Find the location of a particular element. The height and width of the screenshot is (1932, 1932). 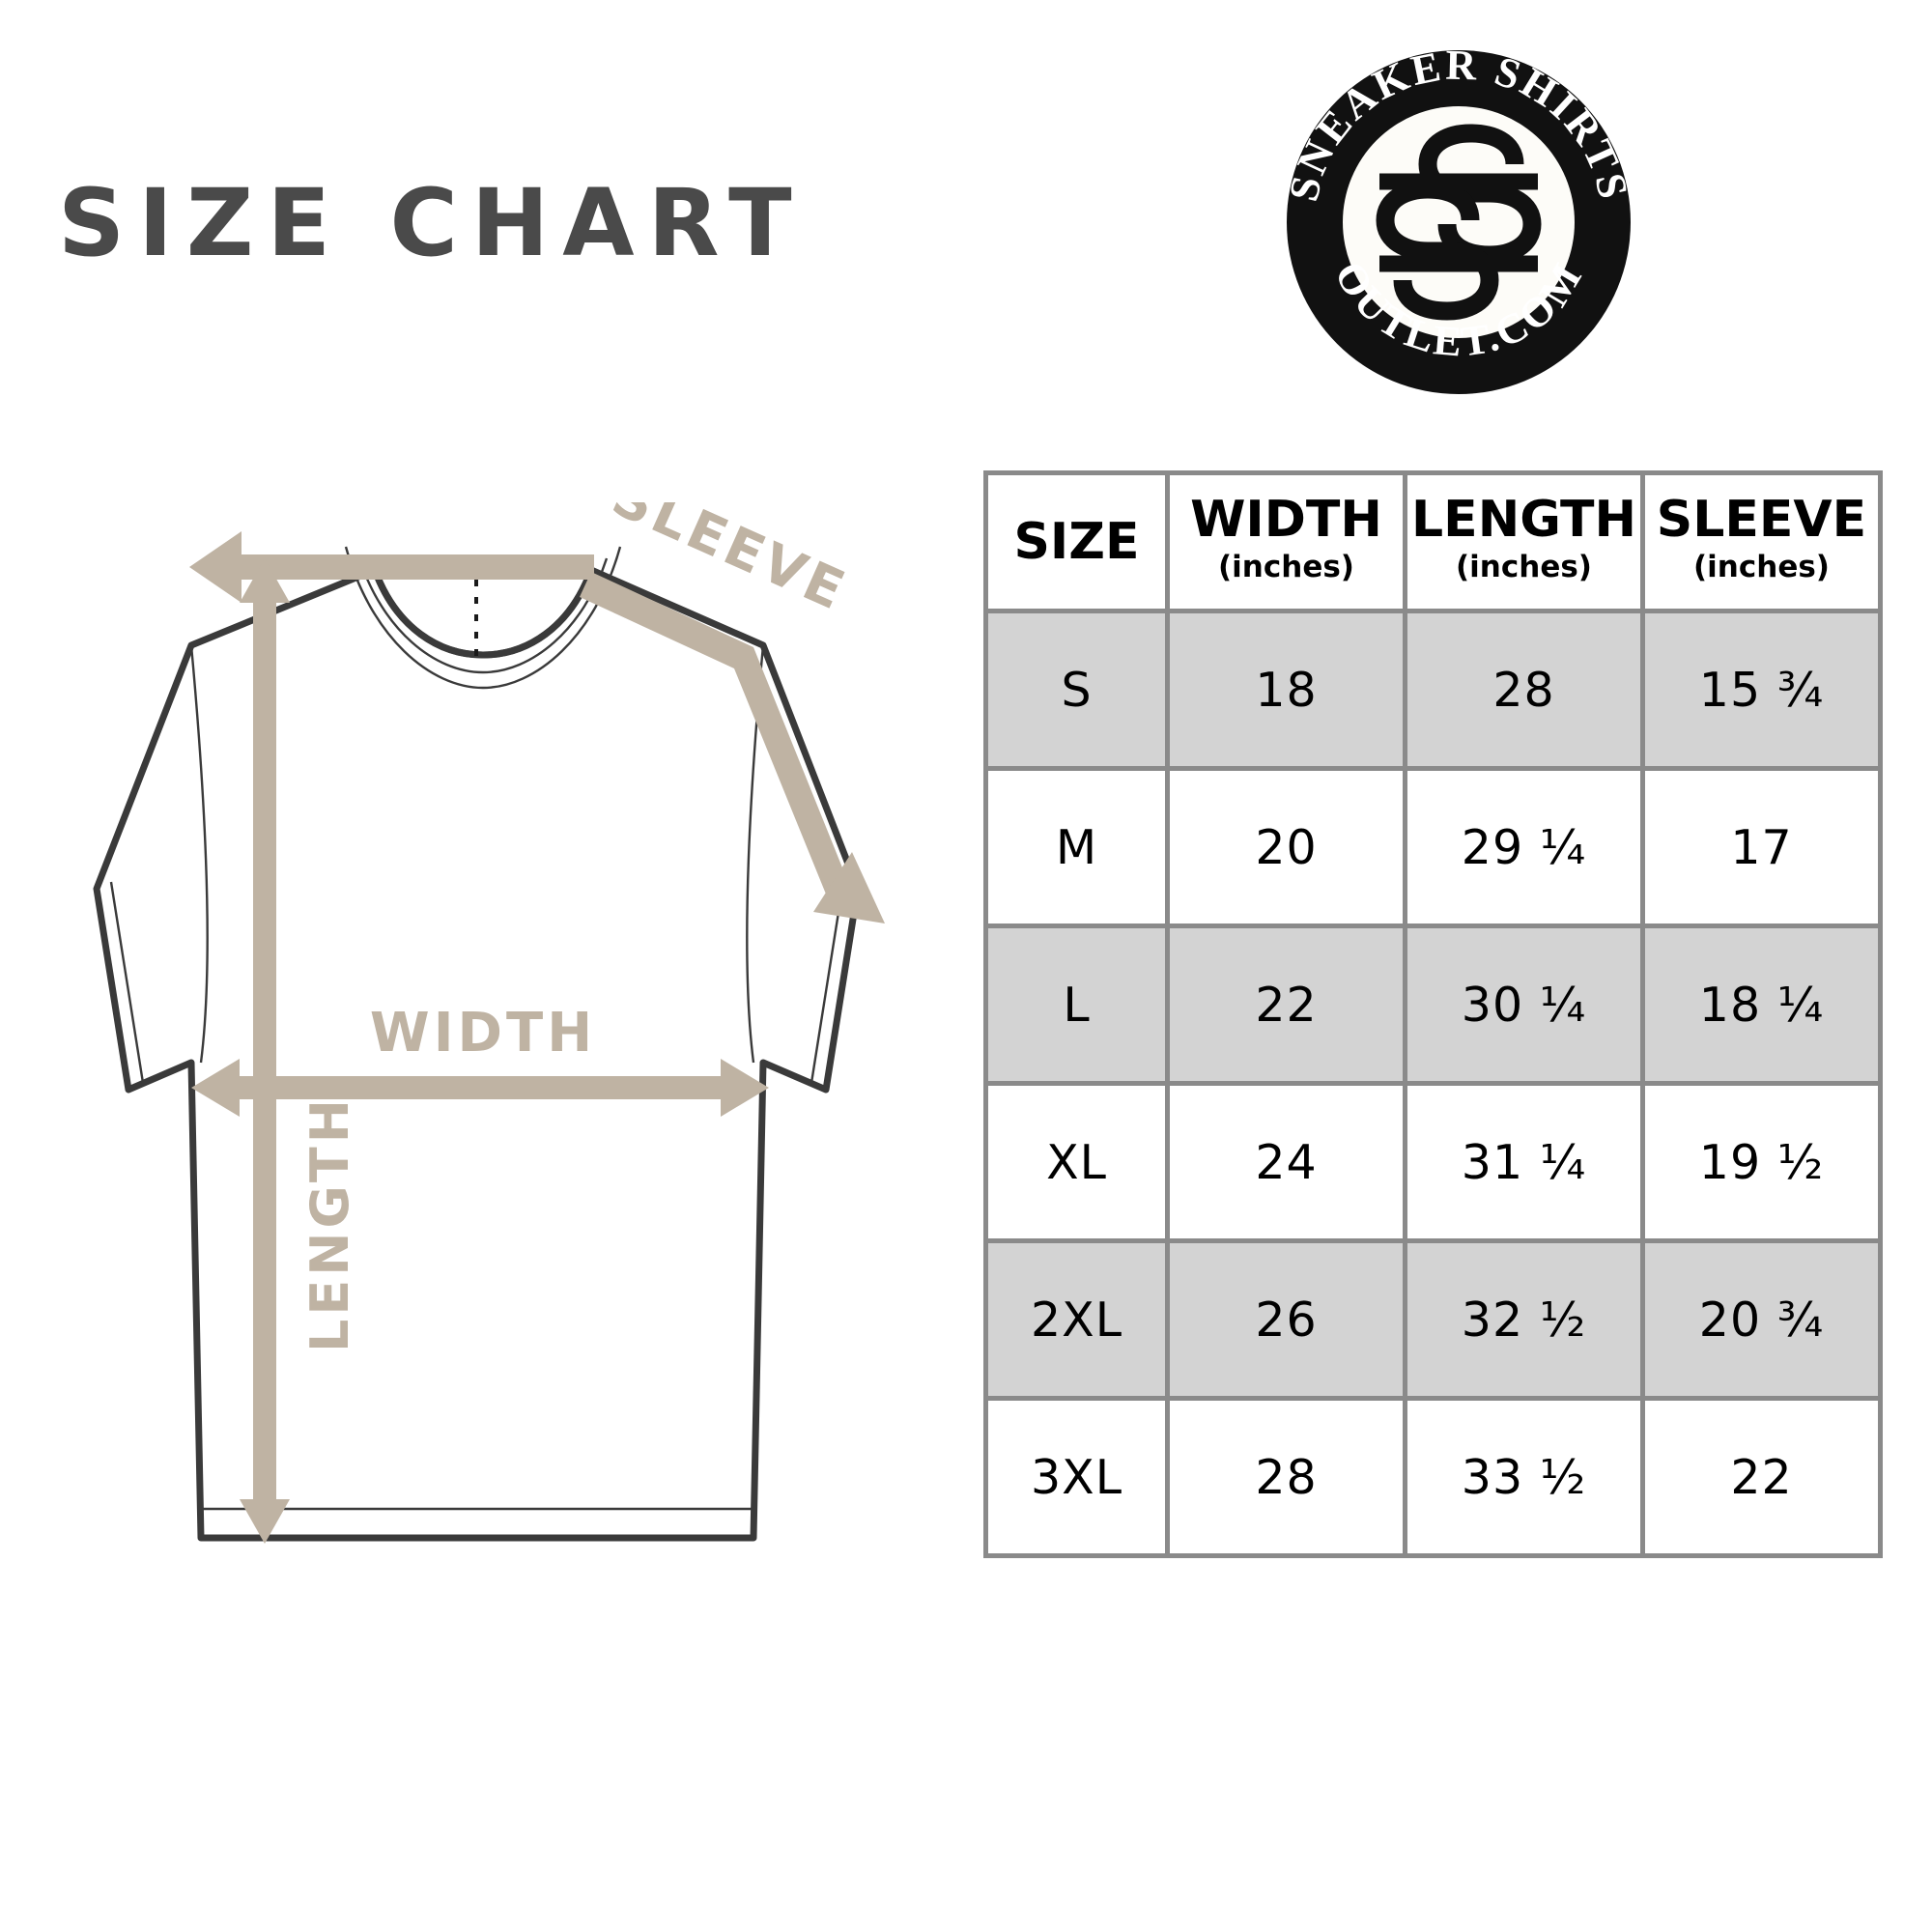

column-header-sleeve-main: SLEEVE is located at coordinates (1761, 519).